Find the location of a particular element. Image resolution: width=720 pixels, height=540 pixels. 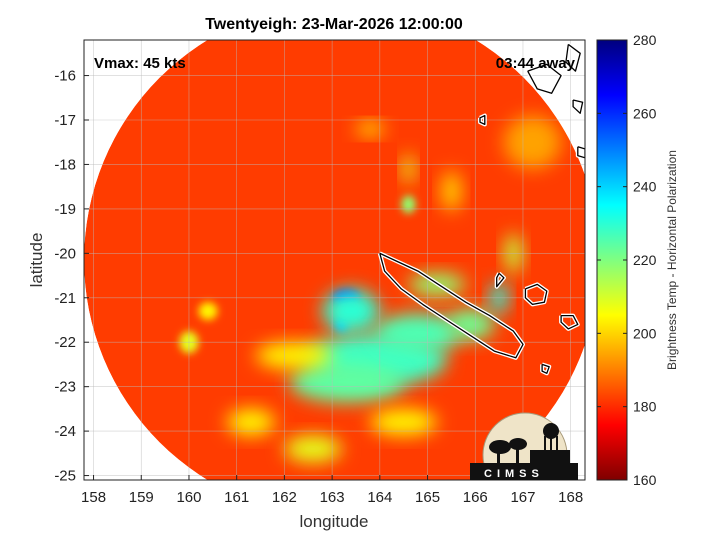

x-tick-label-162: 162 is located at coordinates (284, 497).